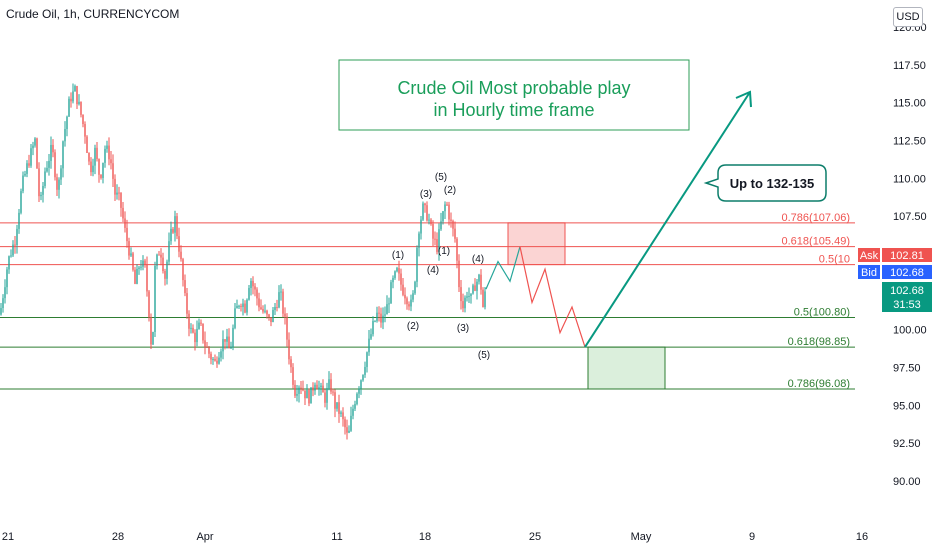  I want to click on y-tick-label: 90.00, so click(907, 482).